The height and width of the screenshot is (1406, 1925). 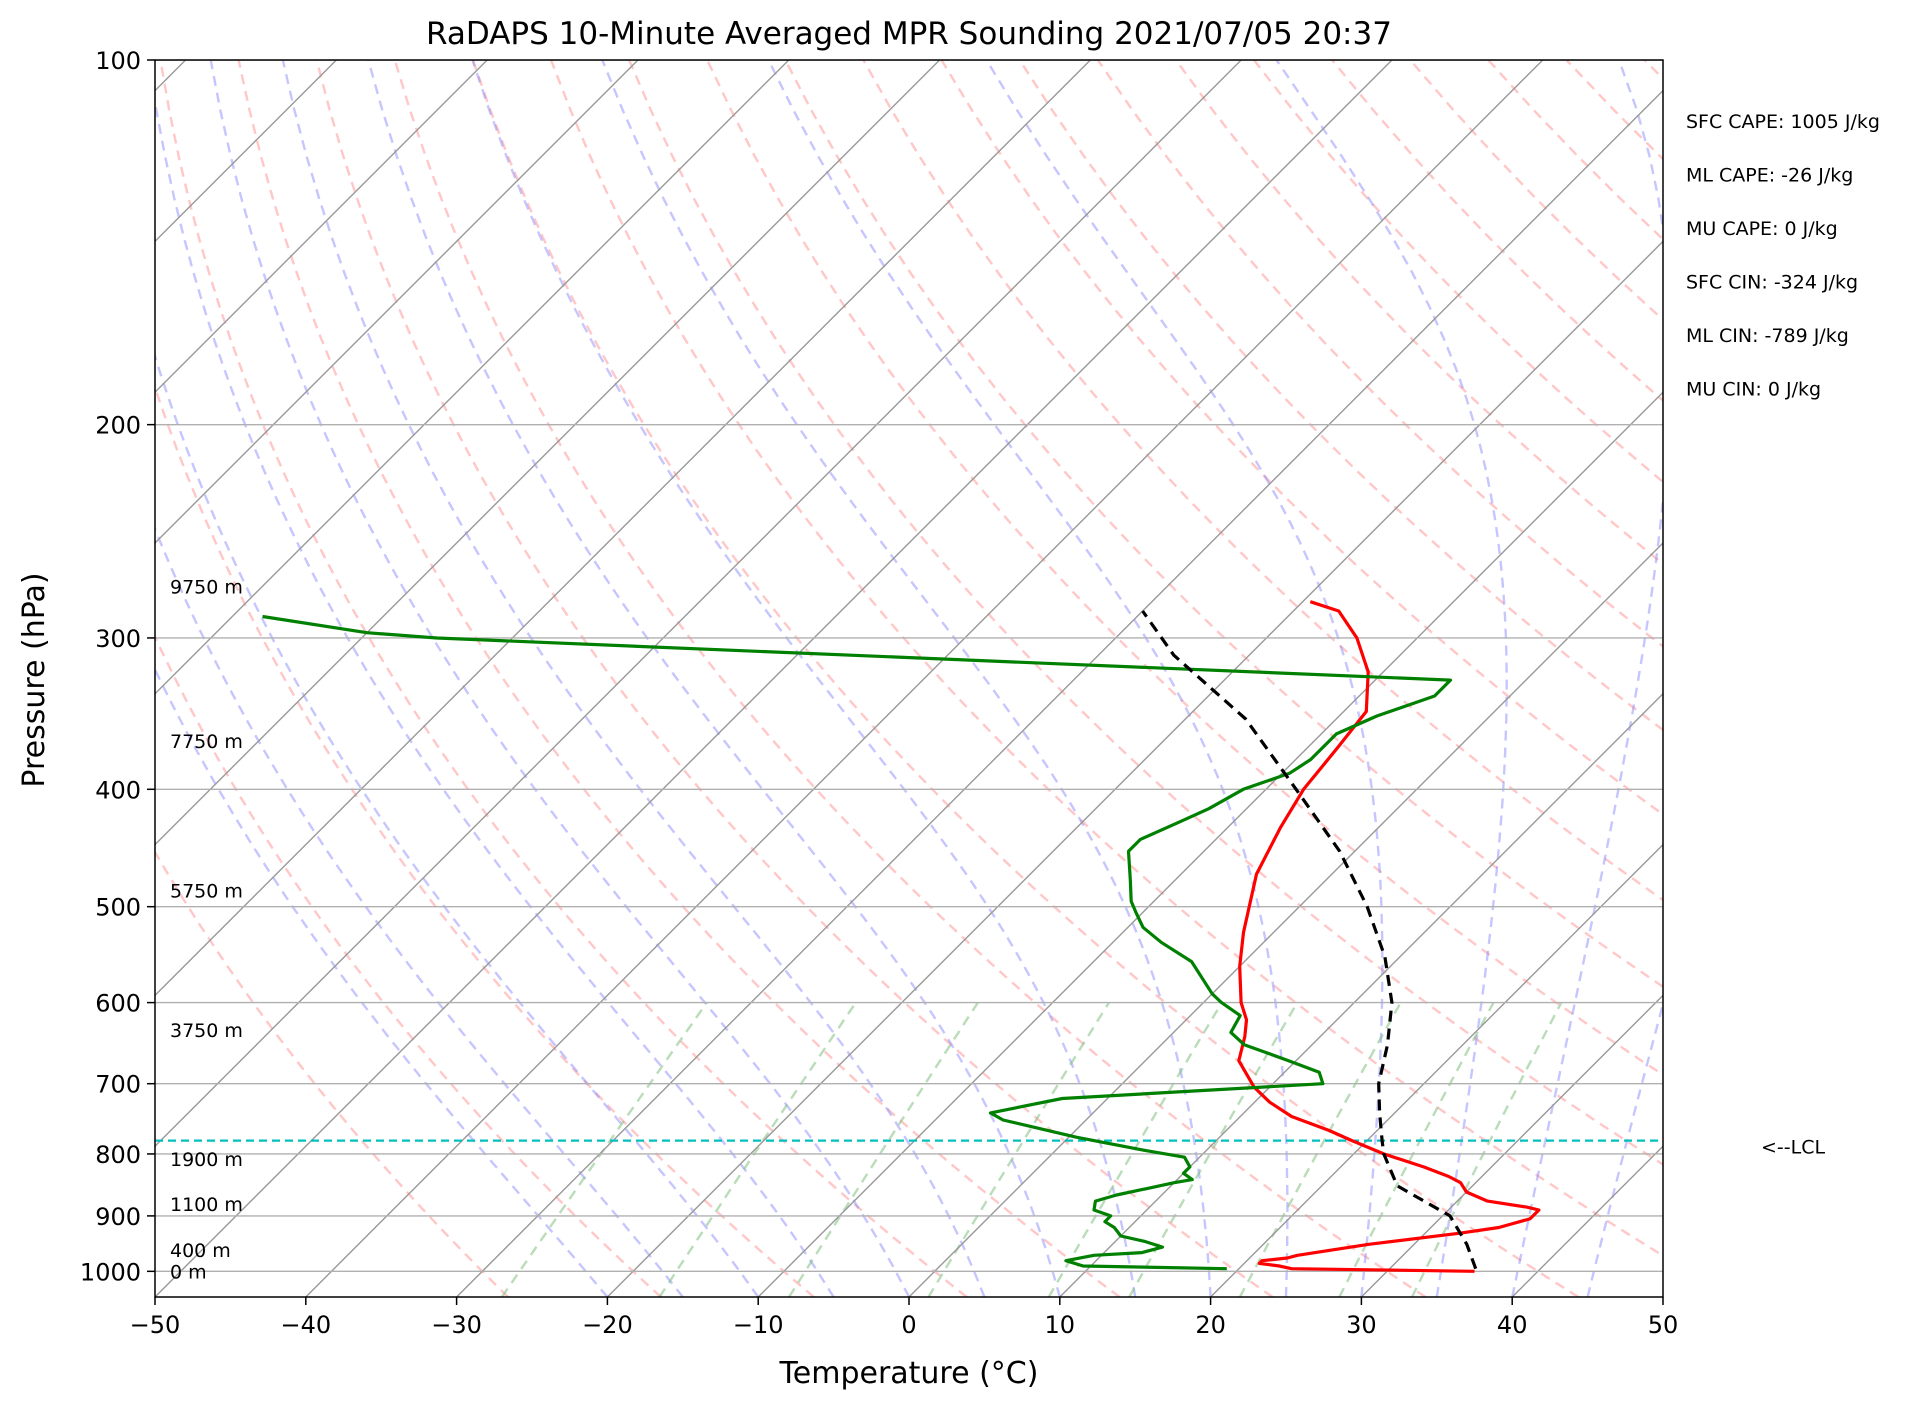 What do you see at coordinates (34, 679) in the screenshot?
I see `y-axis-label: Pressure (hPa)` at bounding box center [34, 679].